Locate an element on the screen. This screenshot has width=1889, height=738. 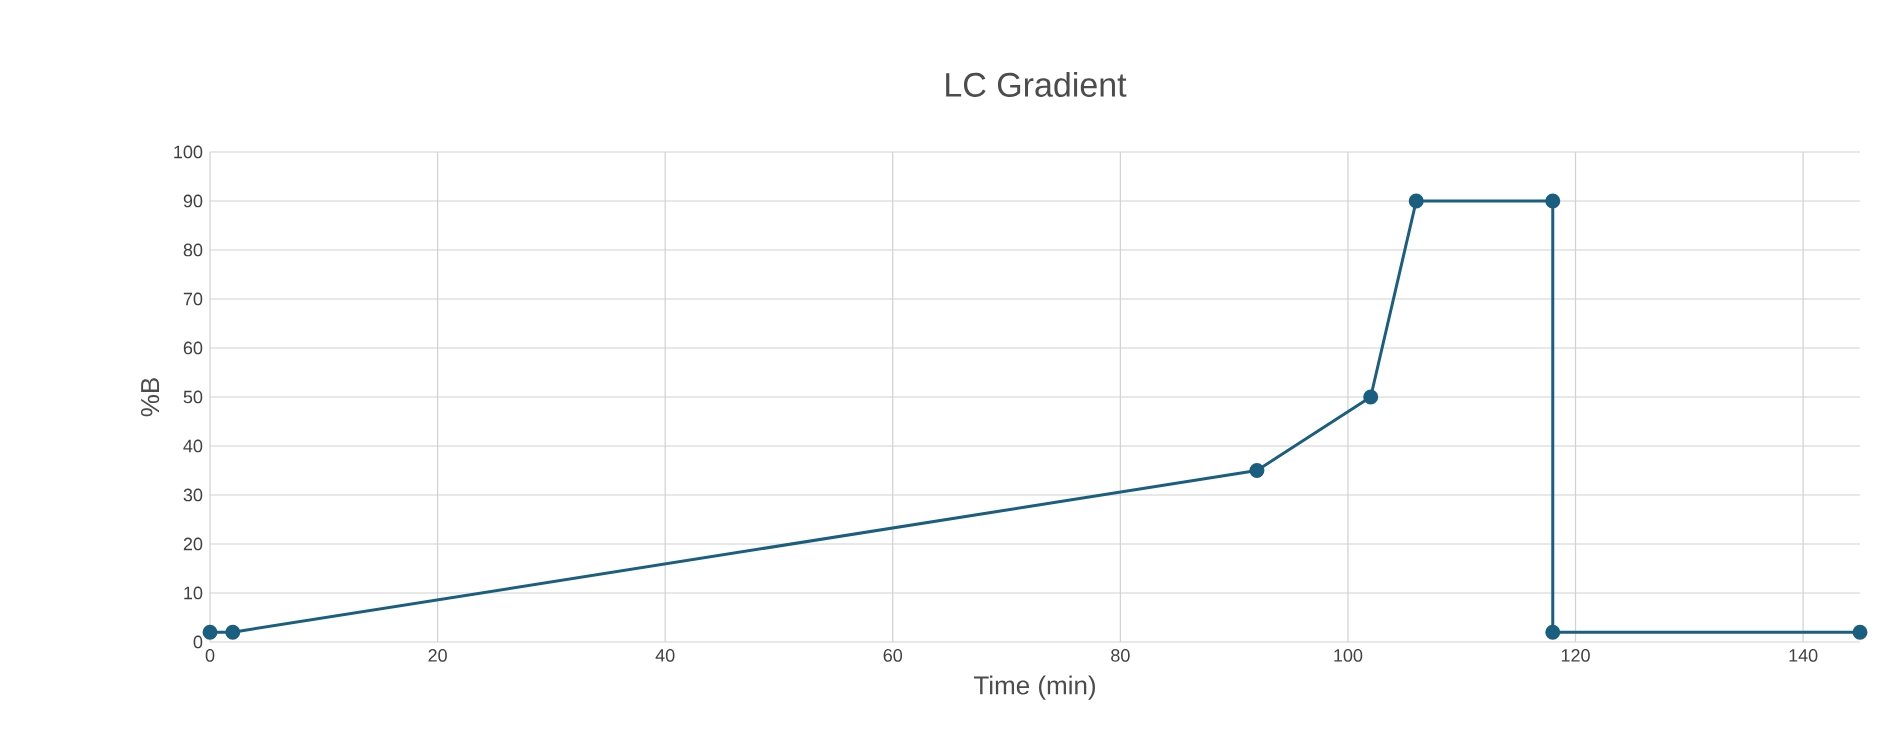
x-tick-label: 140 is located at coordinates (1803, 655).